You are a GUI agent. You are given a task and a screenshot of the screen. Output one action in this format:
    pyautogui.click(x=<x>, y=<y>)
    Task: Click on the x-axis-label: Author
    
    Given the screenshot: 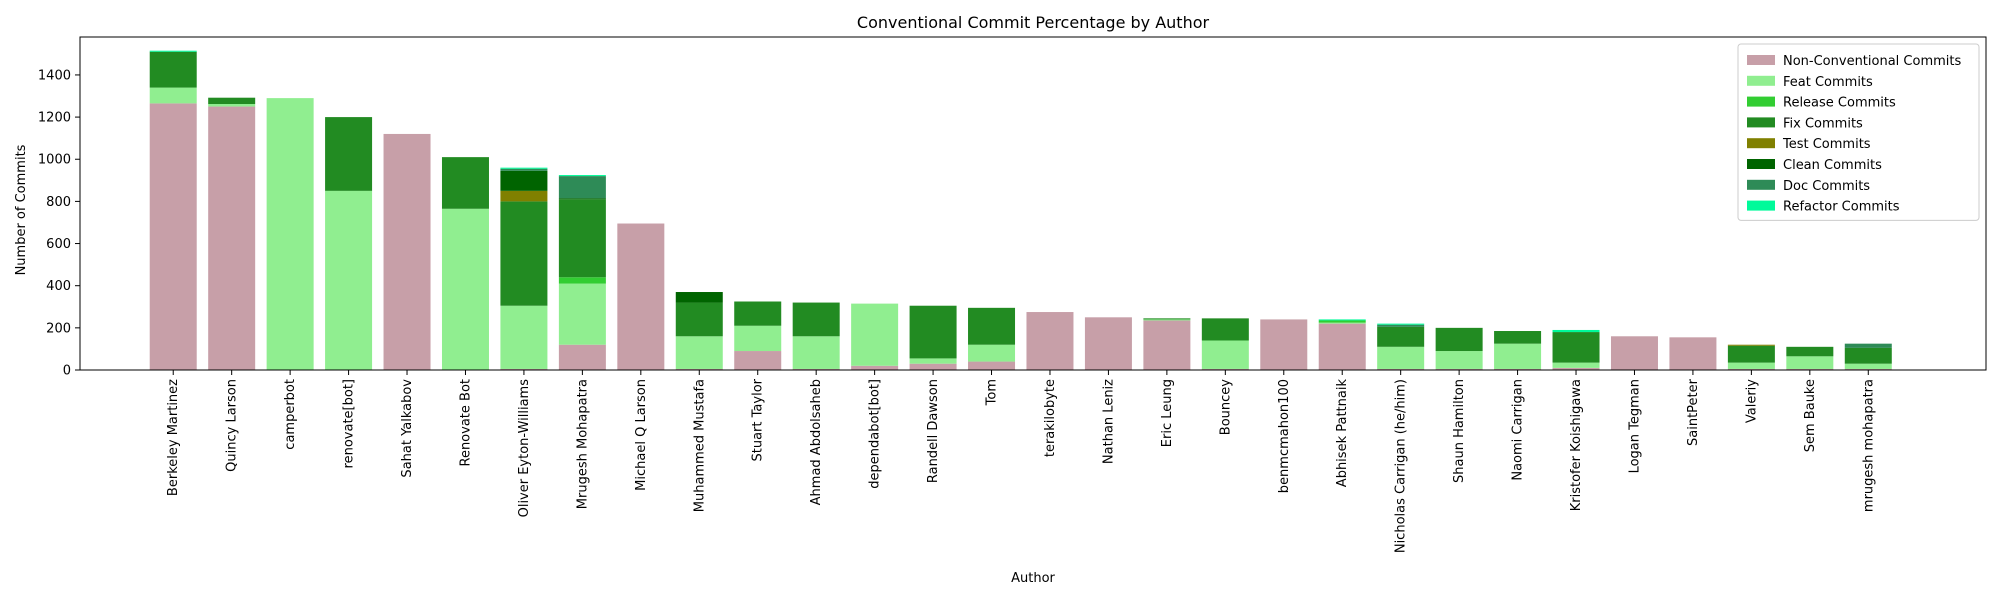 What is the action you would take?
    pyautogui.click(x=1033, y=578)
    